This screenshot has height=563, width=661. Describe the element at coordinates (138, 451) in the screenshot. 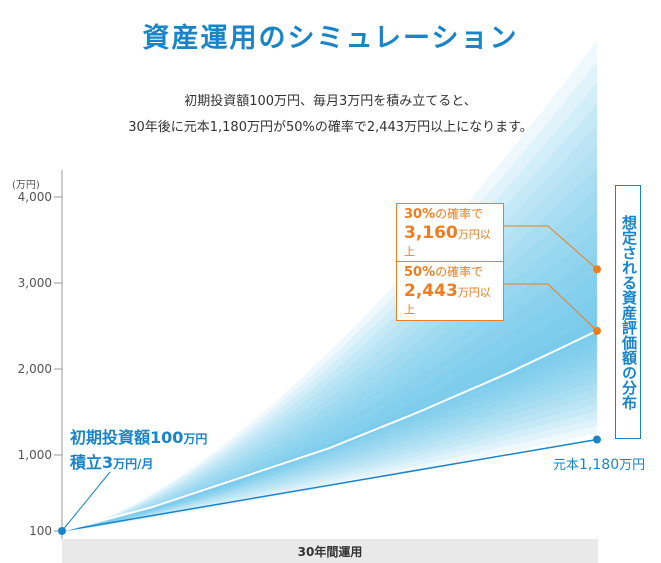

I see `initial-investment-label: 初期投資額100万円 積立3万円/月` at that location.